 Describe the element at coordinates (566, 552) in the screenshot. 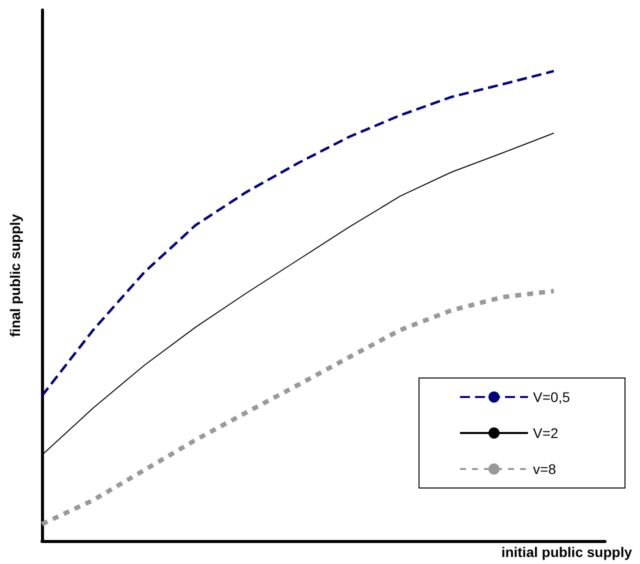

I see `x-axis-title: initial public supply` at that location.